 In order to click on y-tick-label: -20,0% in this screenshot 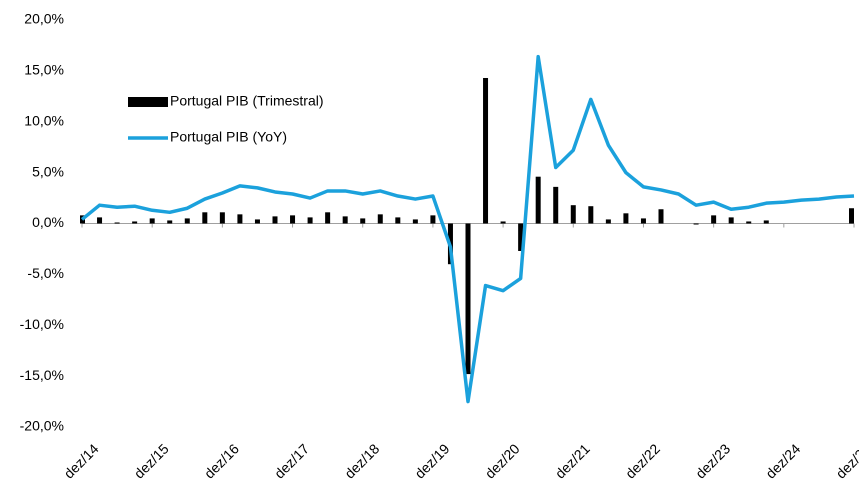, I will do `click(42, 426)`.